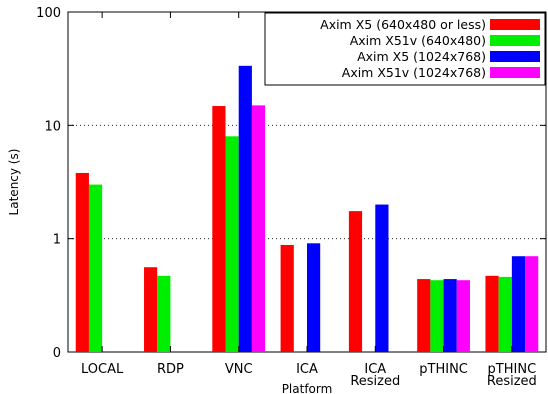  What do you see at coordinates (102, 369) in the screenshot?
I see `x-tick-label: LOCAL` at bounding box center [102, 369].